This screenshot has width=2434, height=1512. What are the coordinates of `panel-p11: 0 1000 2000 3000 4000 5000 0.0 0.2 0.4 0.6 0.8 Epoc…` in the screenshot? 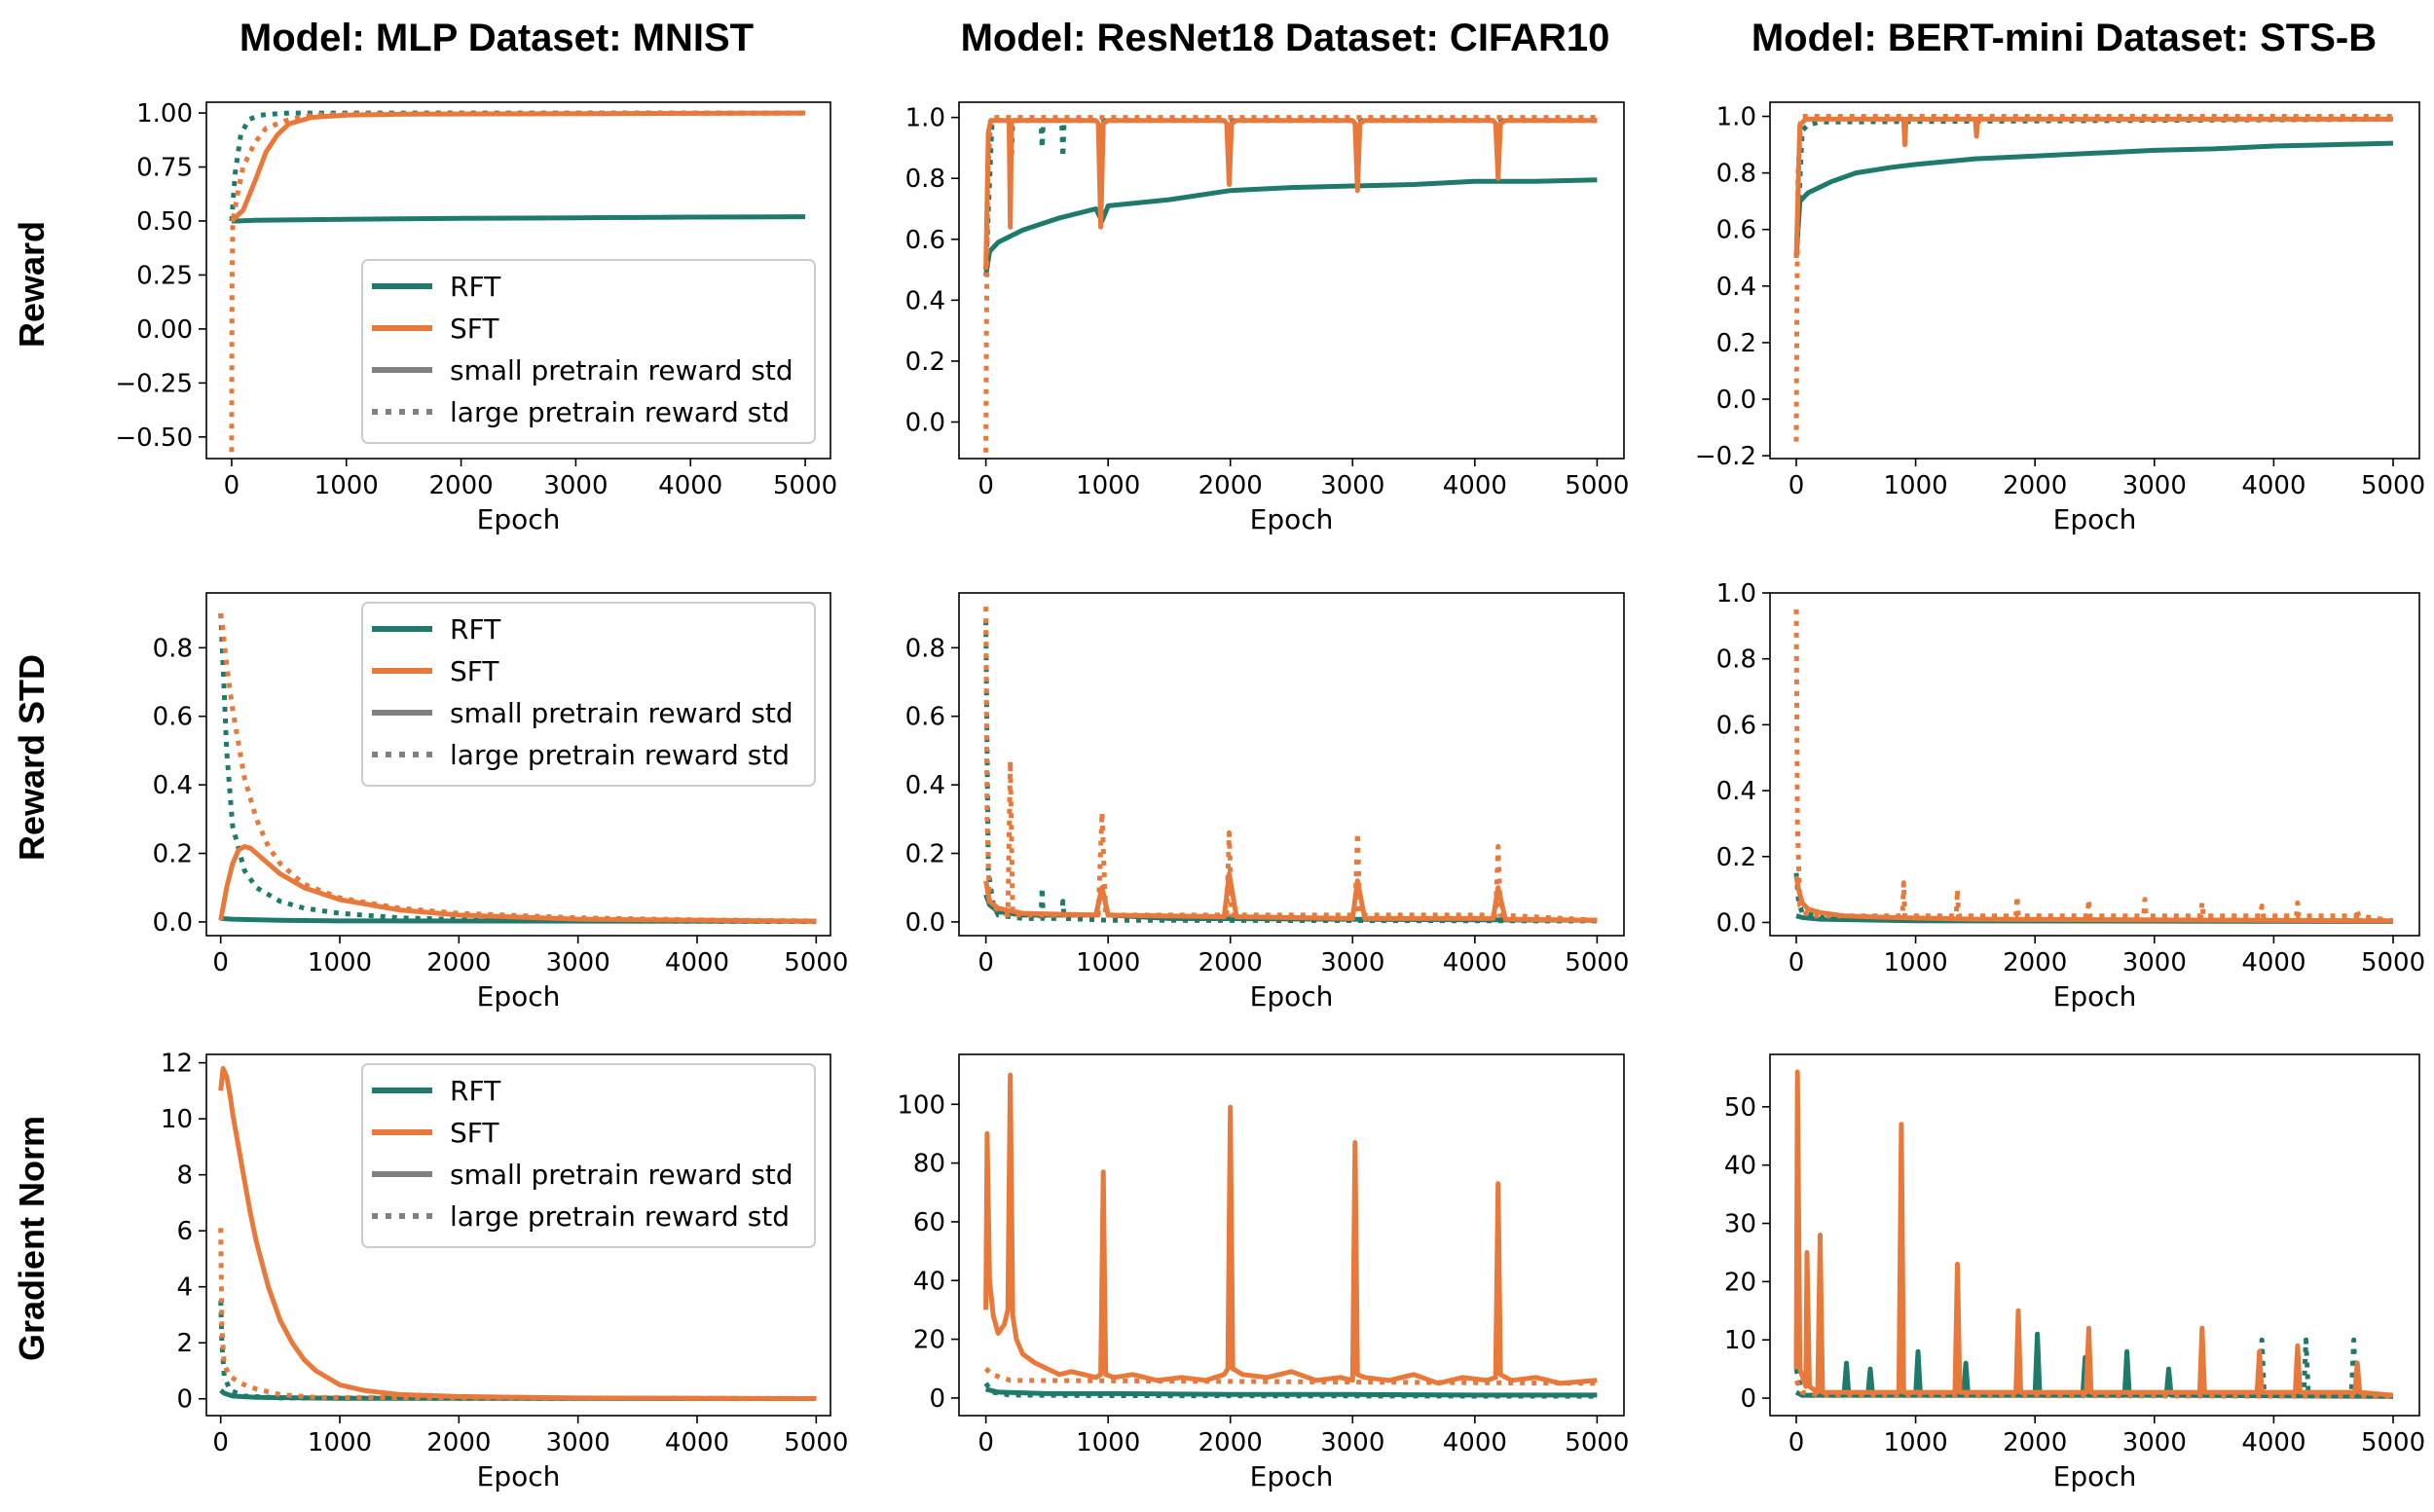 It's located at (1267, 802).